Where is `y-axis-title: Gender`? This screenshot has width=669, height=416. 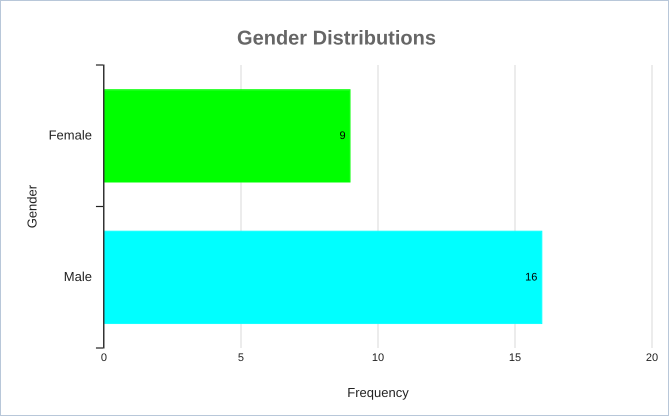 y-axis-title: Gender is located at coordinates (32, 206).